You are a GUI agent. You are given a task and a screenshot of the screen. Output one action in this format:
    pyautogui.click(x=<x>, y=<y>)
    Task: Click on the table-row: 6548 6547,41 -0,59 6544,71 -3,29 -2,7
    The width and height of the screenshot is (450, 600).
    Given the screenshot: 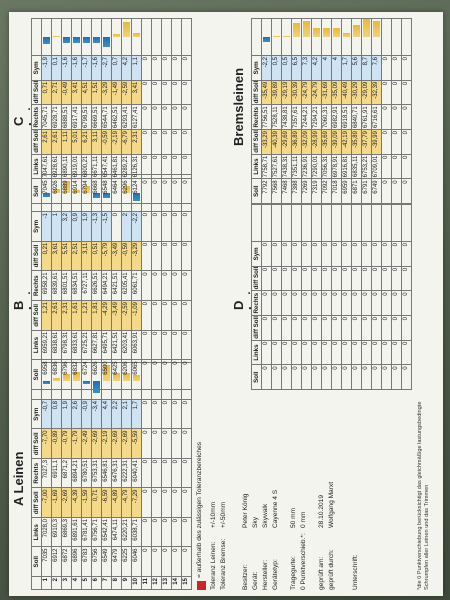 What is the action you would take?
    pyautogui.click(x=106, y=111)
    